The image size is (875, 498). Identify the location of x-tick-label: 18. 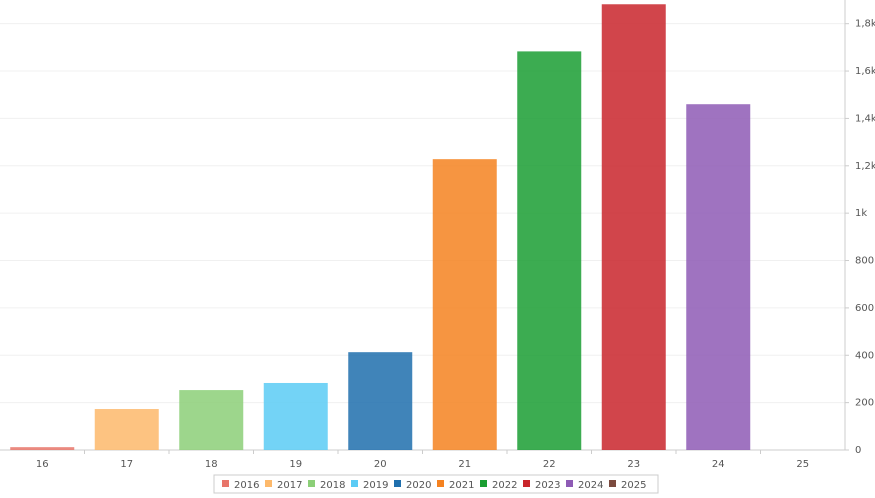
(211, 464).